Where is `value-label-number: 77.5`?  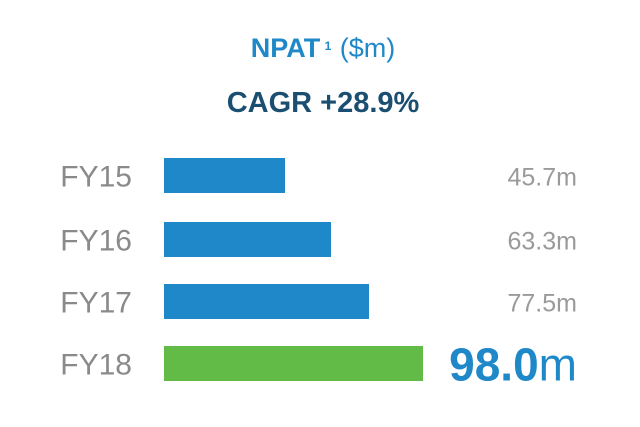 value-label-number: 77.5 is located at coordinates (532, 304).